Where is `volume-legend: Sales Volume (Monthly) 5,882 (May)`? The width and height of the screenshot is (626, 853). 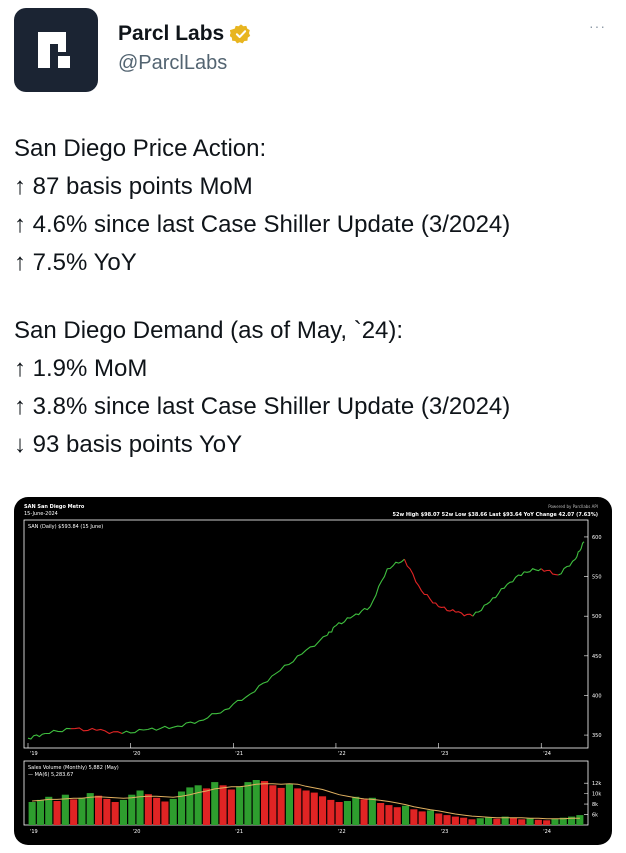
volume-legend: Sales Volume (Monthly) 5,882 (May) is located at coordinates (73, 768).